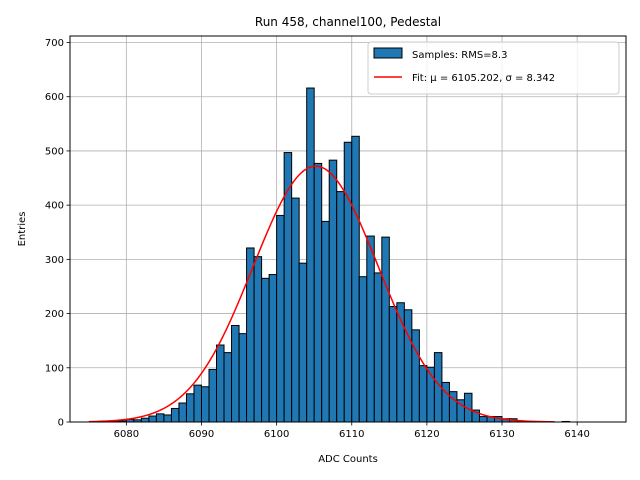 This screenshot has width=640, height=480. What do you see at coordinates (351, 434) in the screenshot?
I see `x-tick-label: 6110` at bounding box center [351, 434].